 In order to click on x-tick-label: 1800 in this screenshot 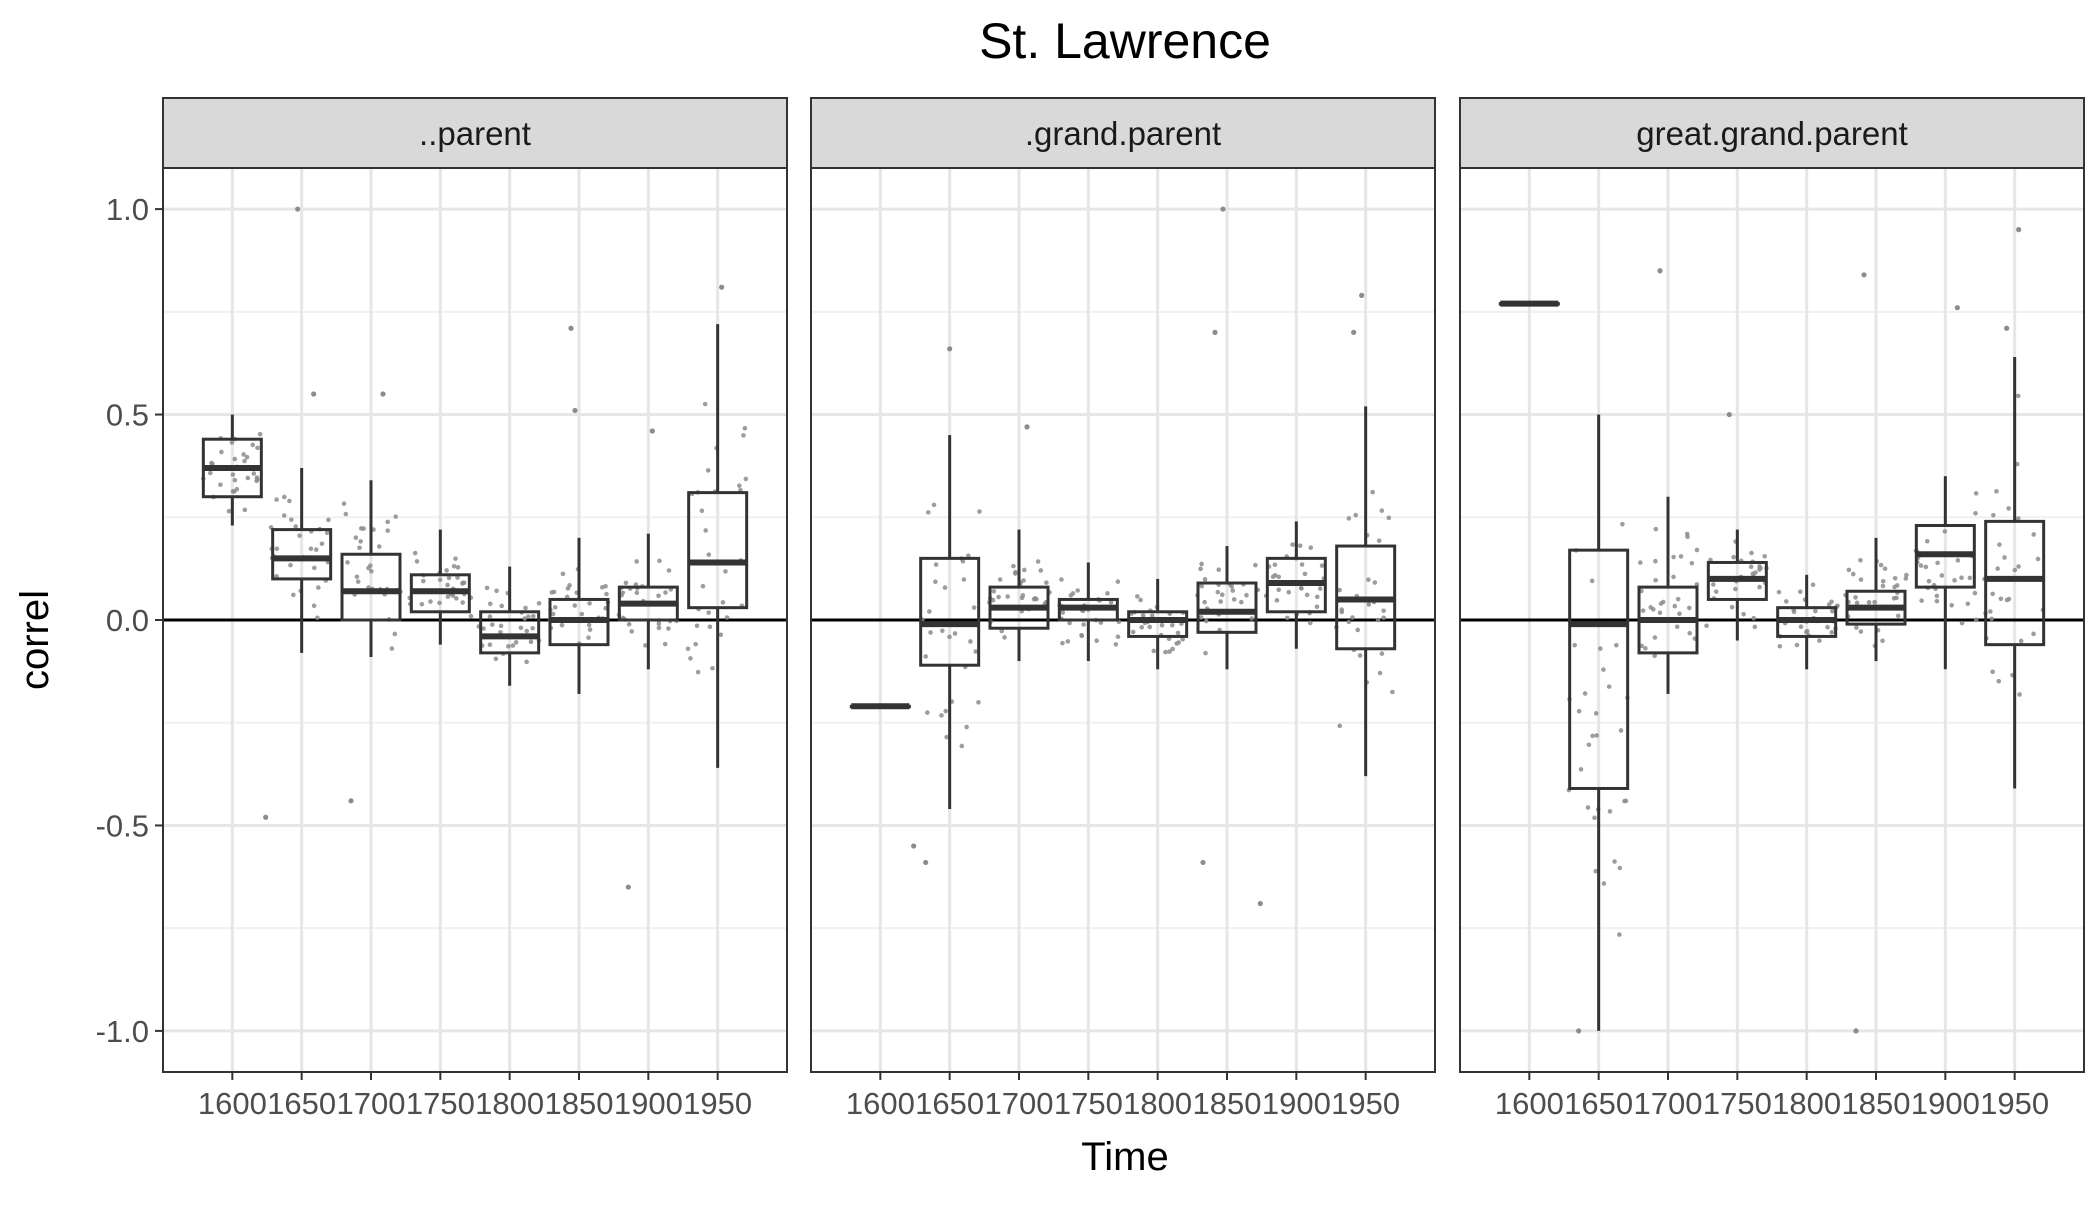, I will do `click(509, 1103)`.